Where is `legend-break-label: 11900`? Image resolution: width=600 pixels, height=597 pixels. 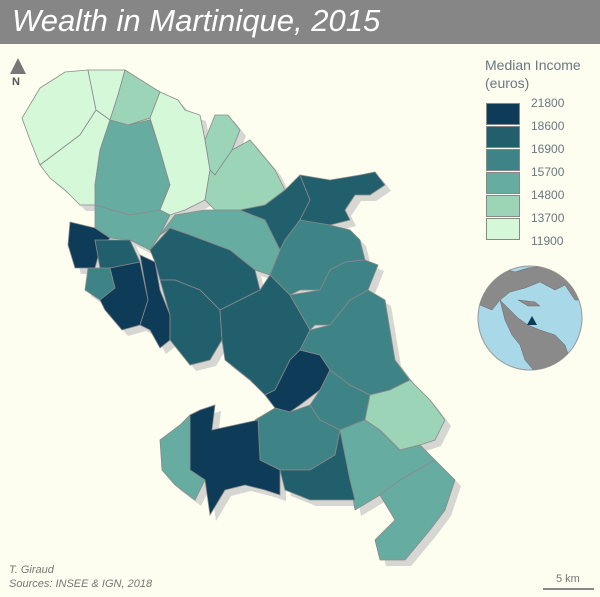 legend-break-label: 11900 is located at coordinates (547, 241).